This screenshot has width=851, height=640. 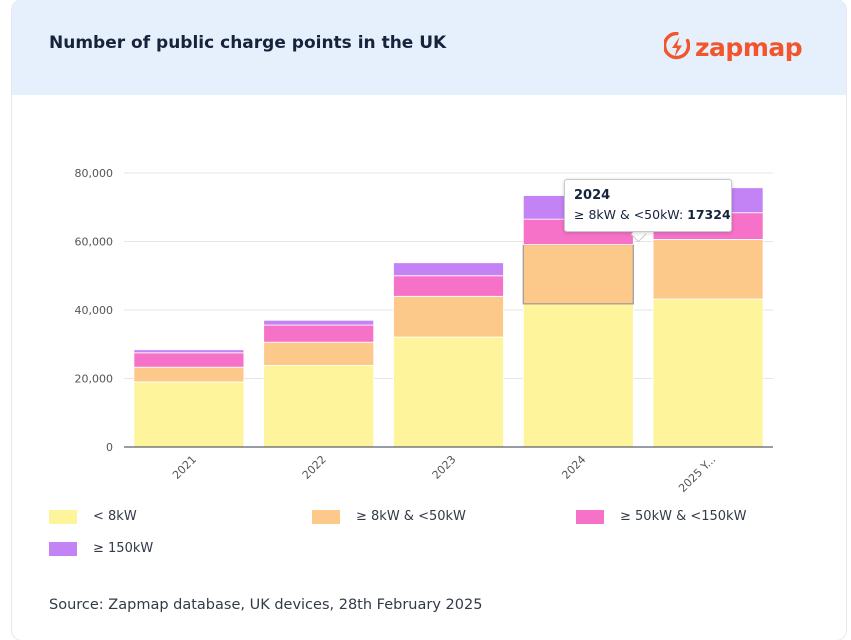 I want to click on tooltip-line: ≥ 8kW & <50kW: 17324, so click(x=652, y=214).